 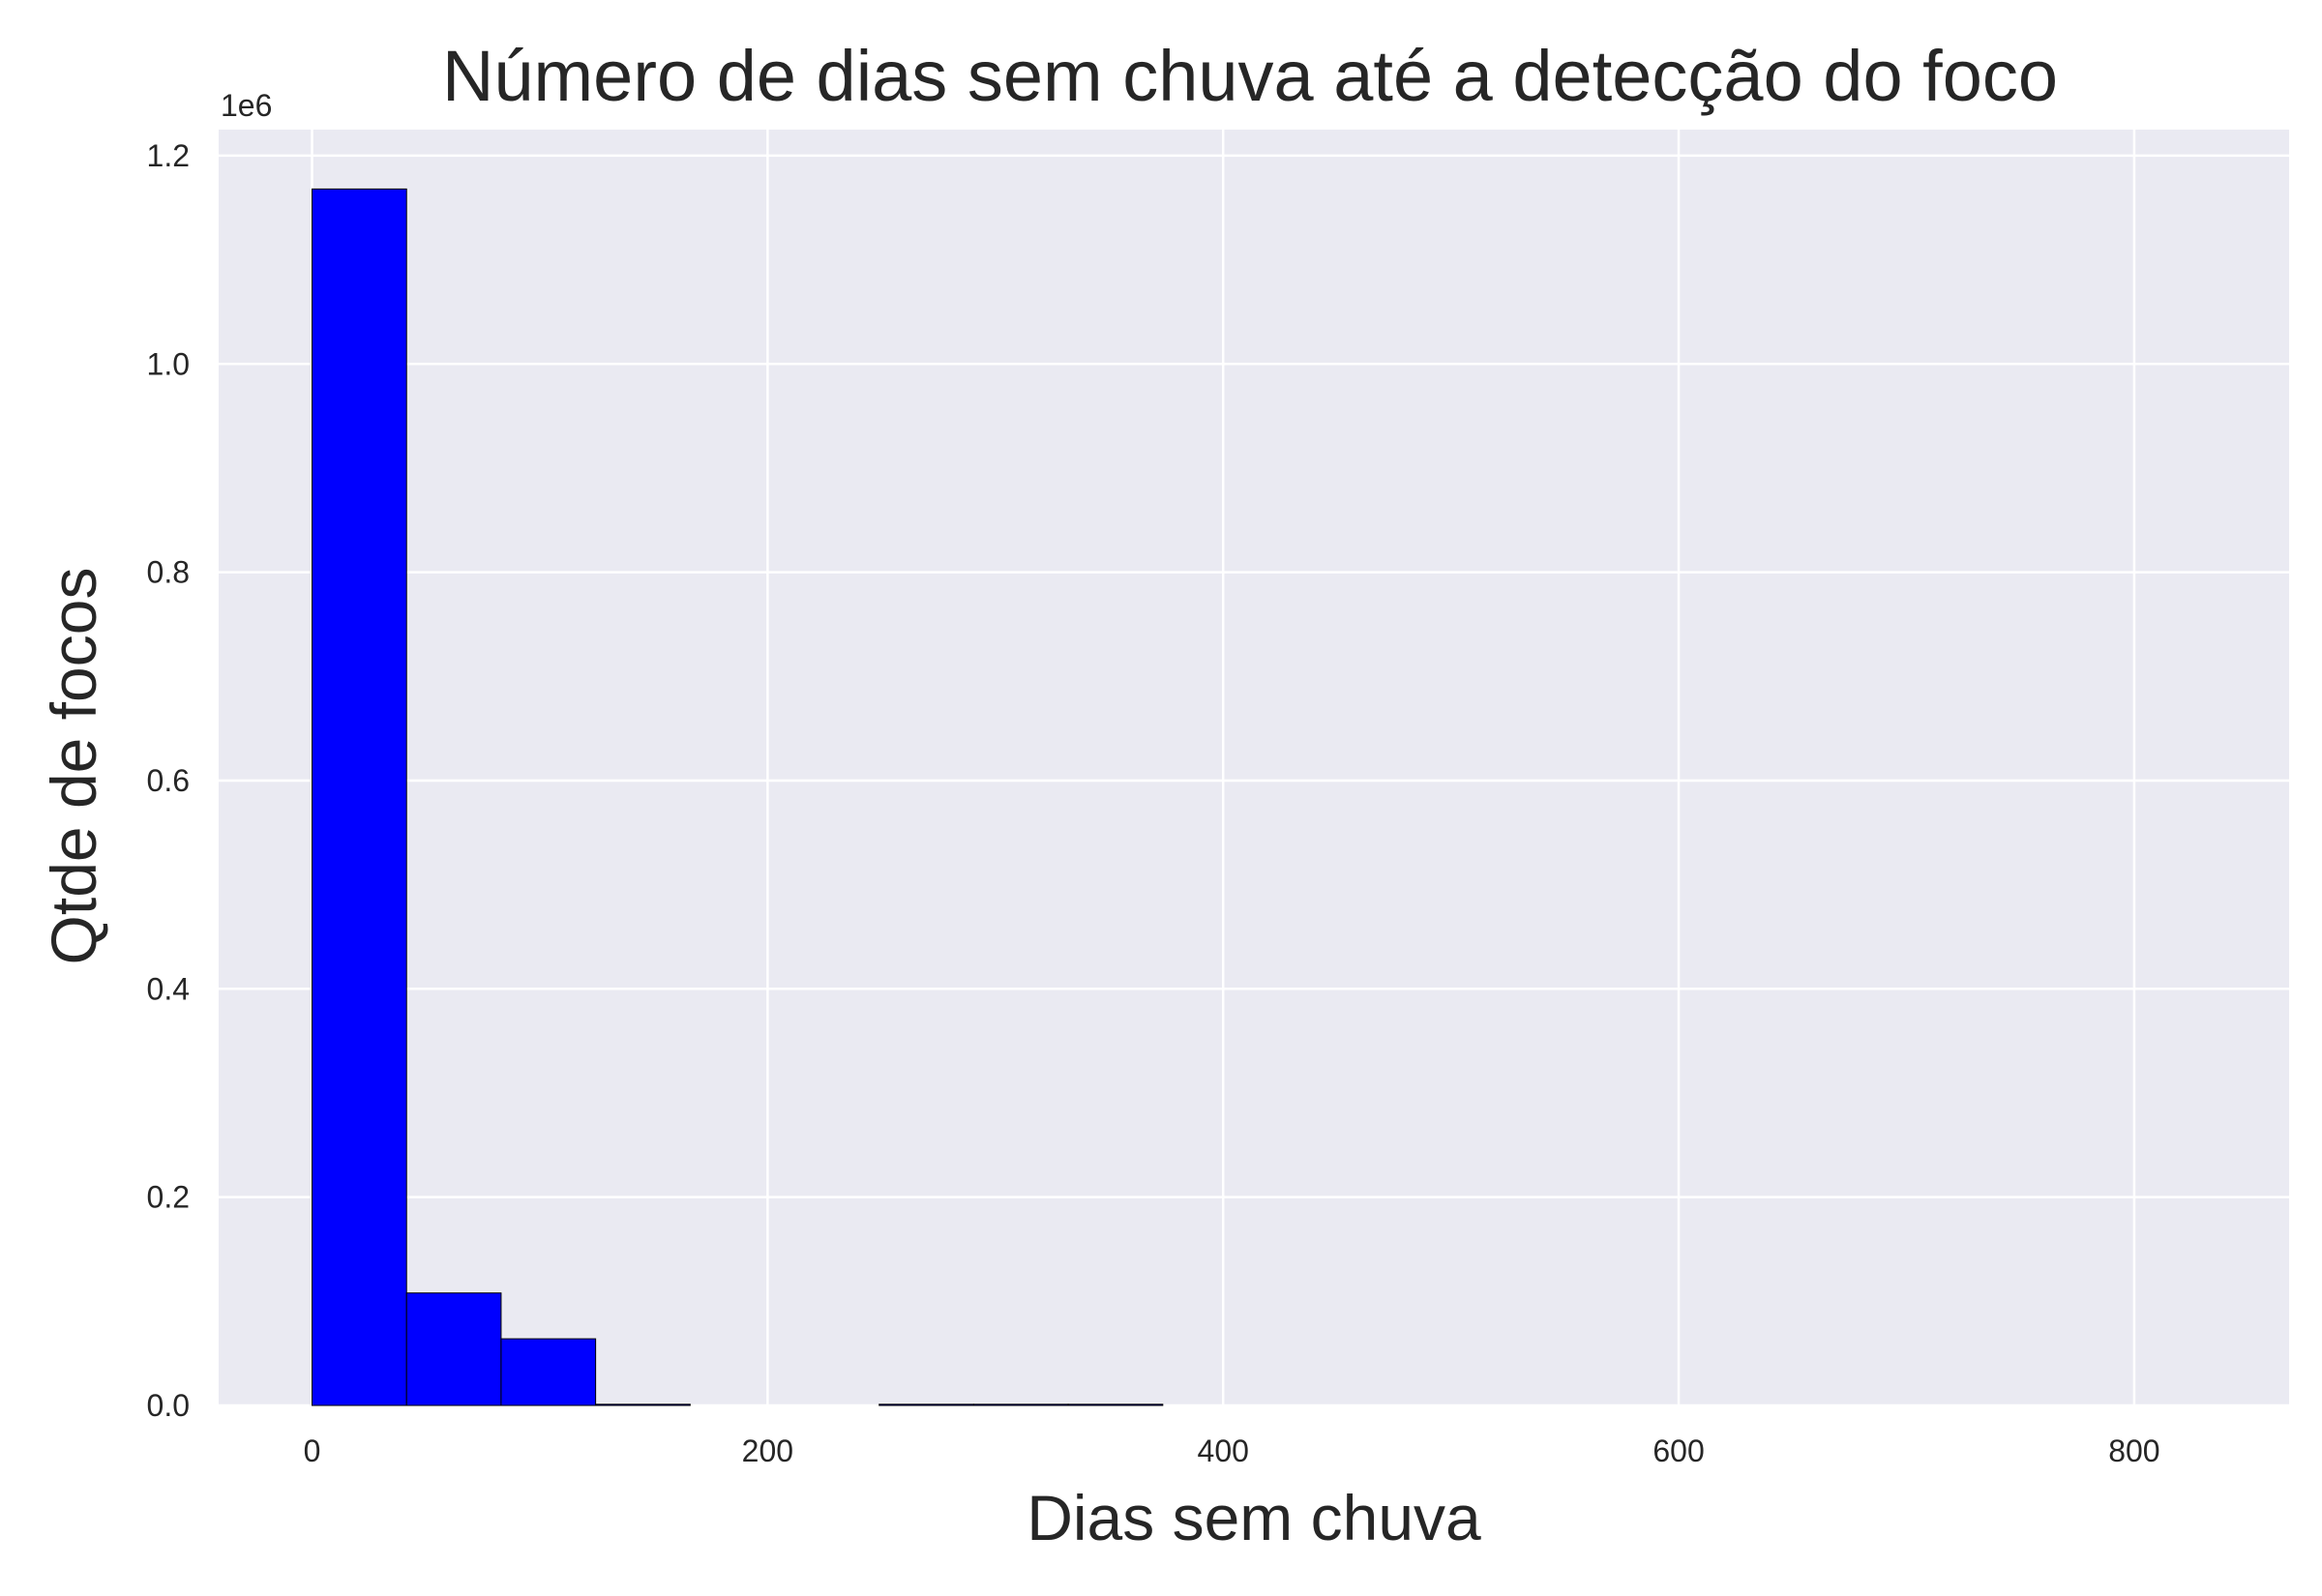 I want to click on x-tick-label-4: 800, so click(x=2133, y=1450).